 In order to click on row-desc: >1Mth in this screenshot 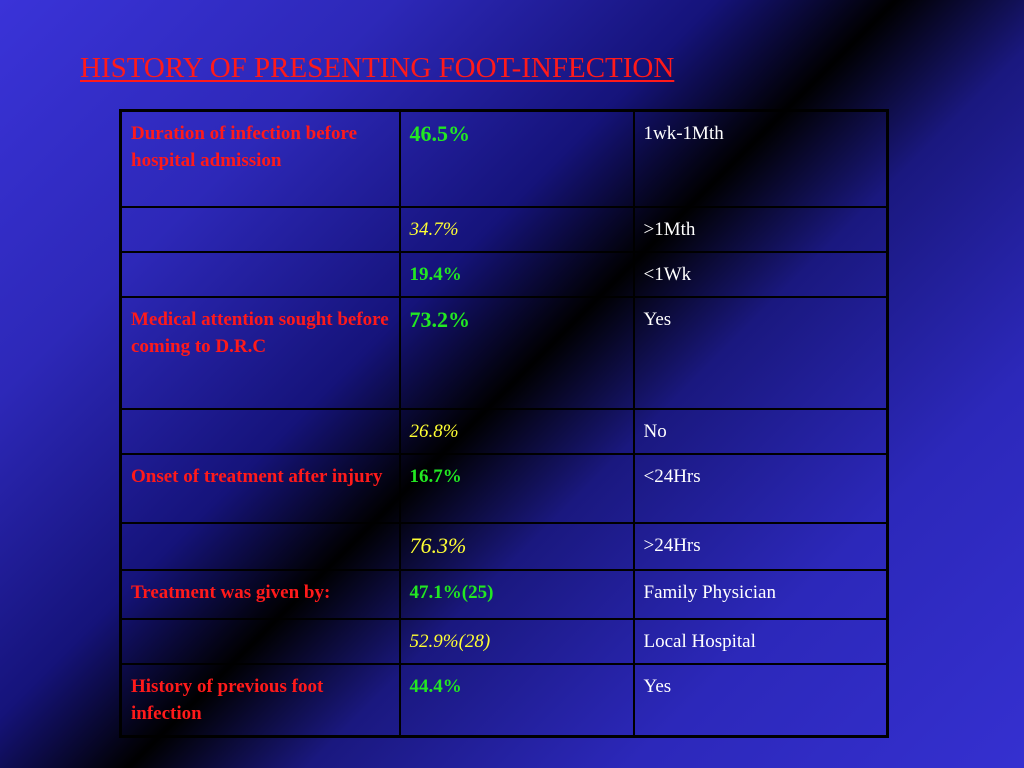, I will do `click(760, 229)`.